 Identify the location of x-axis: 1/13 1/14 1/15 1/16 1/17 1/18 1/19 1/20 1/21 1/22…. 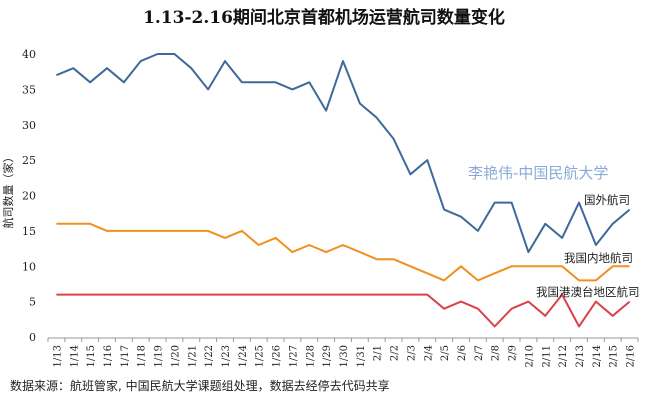
(343, 352).